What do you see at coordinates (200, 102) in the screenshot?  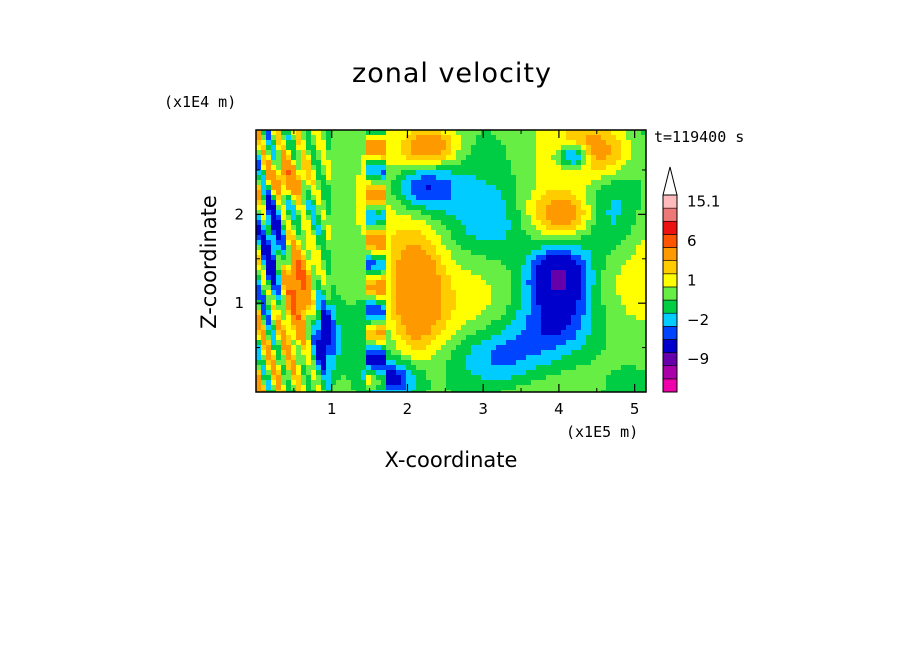 I see `y-scale-label: (x1E4 m)` at bounding box center [200, 102].